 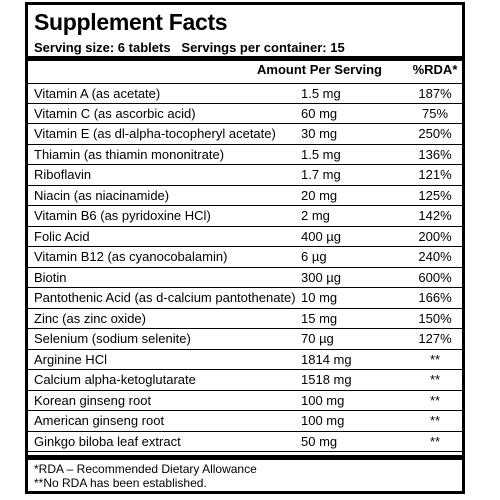 What do you see at coordinates (107, 441) in the screenshot?
I see `nutrient-name: Ginkgo biloba leaf extract` at bounding box center [107, 441].